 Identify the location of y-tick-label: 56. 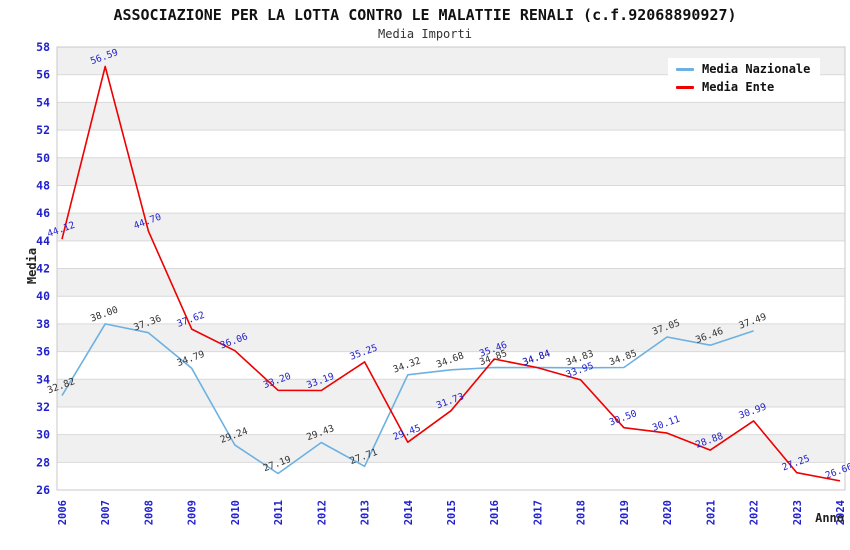
(43, 75).